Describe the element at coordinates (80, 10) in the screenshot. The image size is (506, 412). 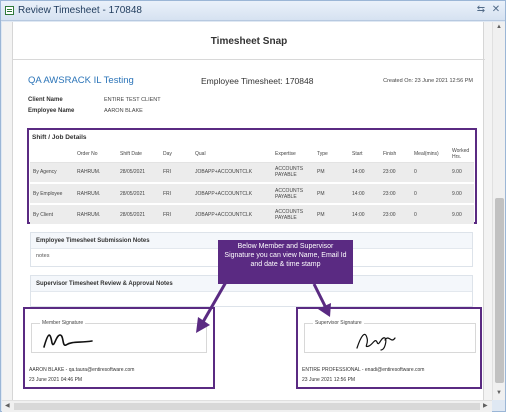
I see `window-title: Review Timesheet - 170848` at that location.